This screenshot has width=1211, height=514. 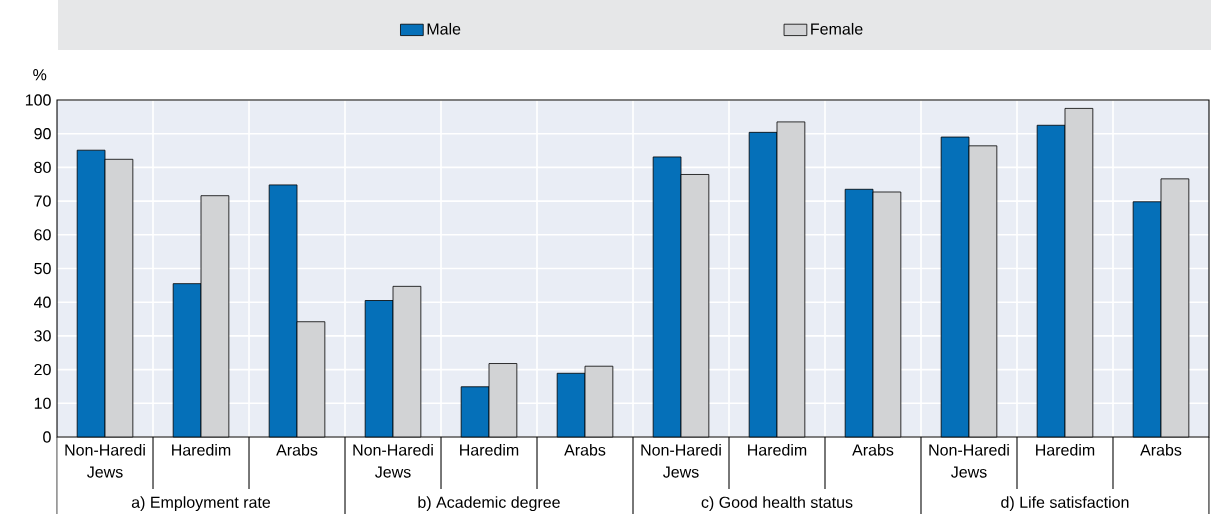 What do you see at coordinates (837, 28) in the screenshot?
I see `legend-label: Female` at bounding box center [837, 28].